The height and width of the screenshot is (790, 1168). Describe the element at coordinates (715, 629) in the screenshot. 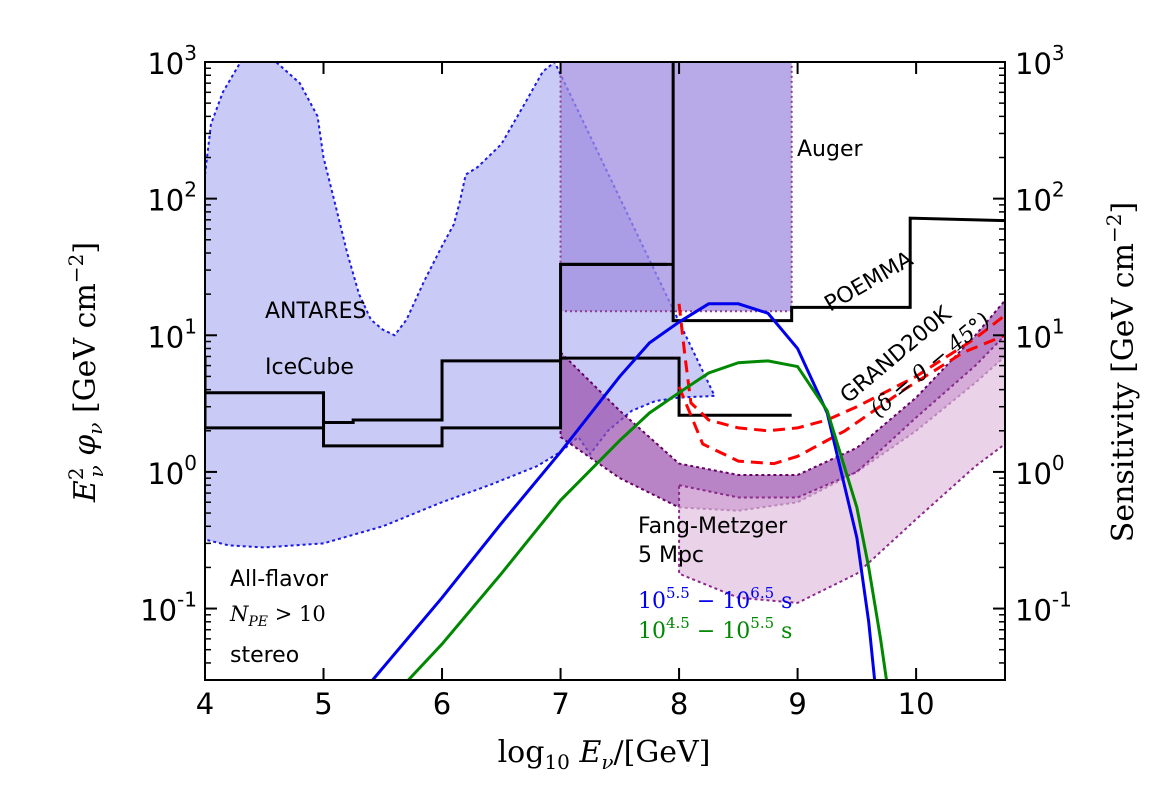

I see `label-green-range: 104.5 − 105.5 s` at that location.